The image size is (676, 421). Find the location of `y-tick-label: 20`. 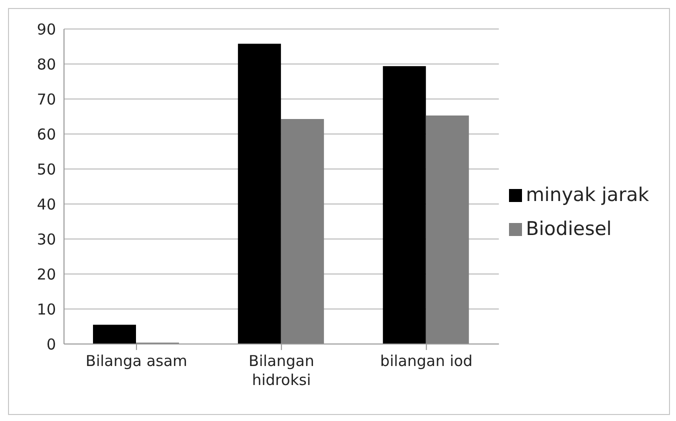

y-tick-label: 20 is located at coordinates (46, 274).